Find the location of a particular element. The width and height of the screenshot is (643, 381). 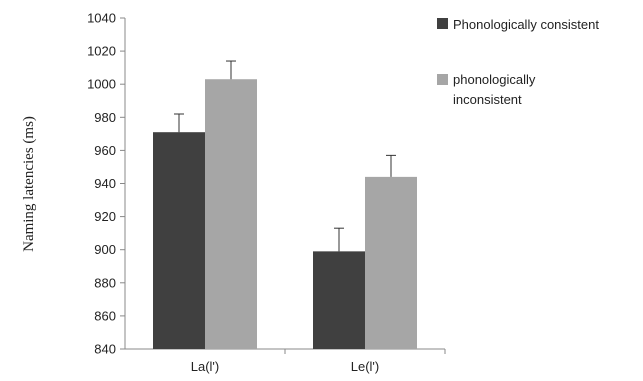

x-axis-categories: La(l') Le(l') is located at coordinates (318, 361).